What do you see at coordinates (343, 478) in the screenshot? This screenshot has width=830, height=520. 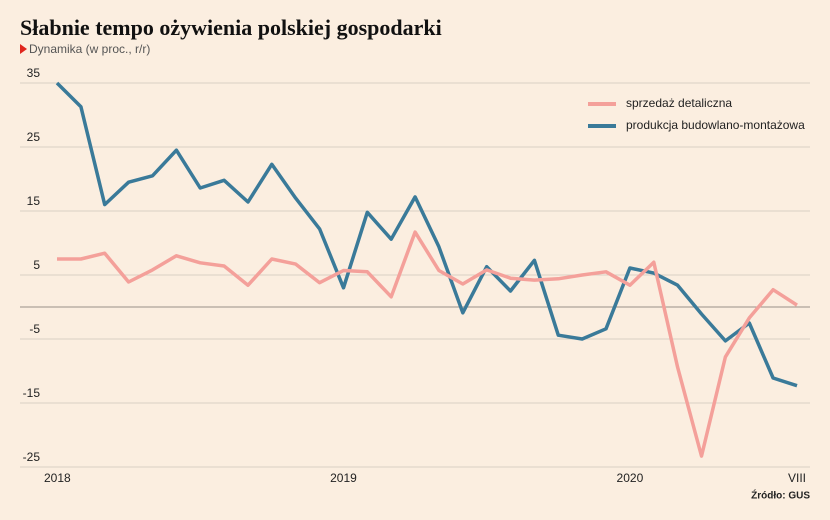 I see `x-tick-label: 2019` at bounding box center [343, 478].